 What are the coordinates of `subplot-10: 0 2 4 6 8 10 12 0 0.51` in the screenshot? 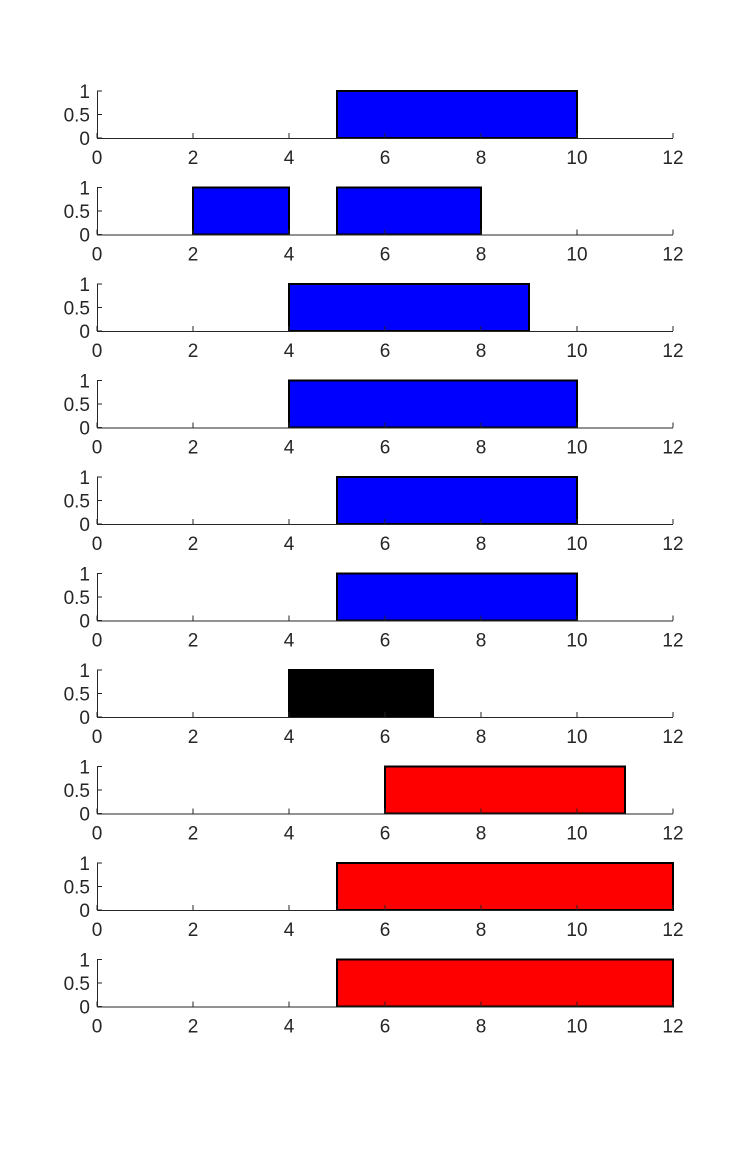 It's located at (374, 994).